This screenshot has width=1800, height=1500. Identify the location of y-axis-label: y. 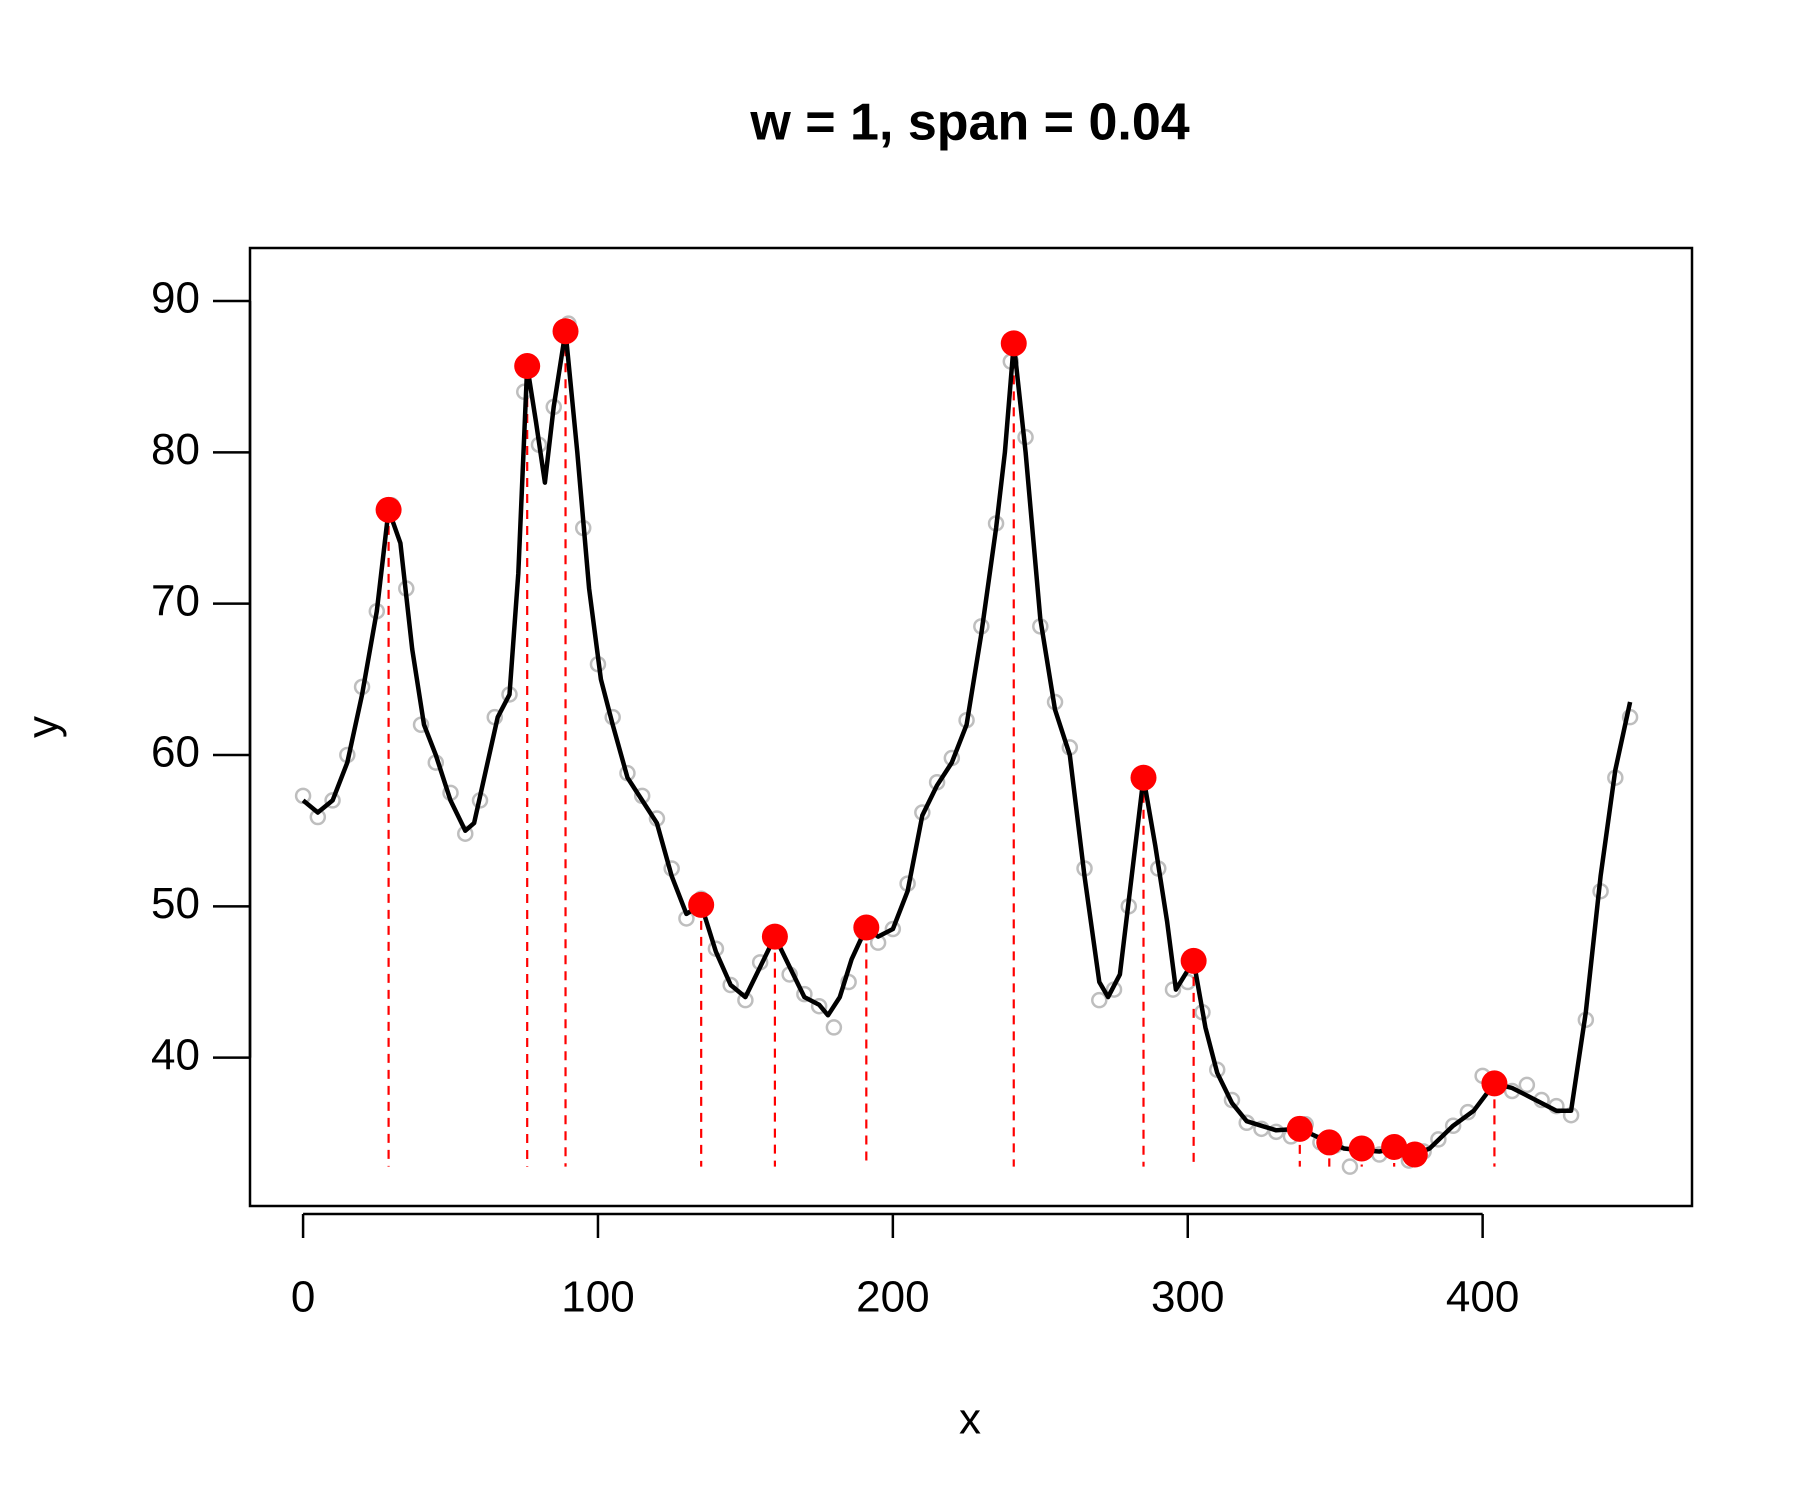
(43, 727).